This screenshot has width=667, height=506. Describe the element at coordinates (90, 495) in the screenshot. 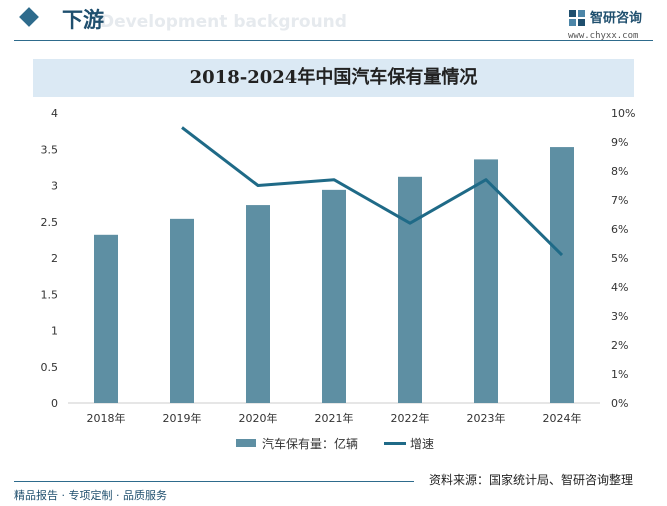

I see `footer-slogan: 精品报告 · 专项定制 · 品质服务` at that location.